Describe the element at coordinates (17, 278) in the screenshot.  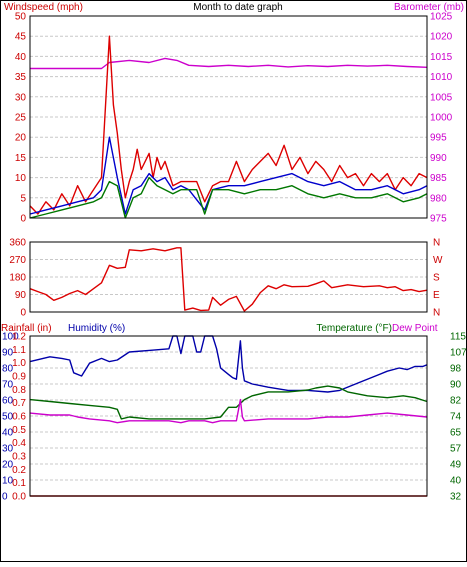
I see `direction-tick-label: 180` at that location.